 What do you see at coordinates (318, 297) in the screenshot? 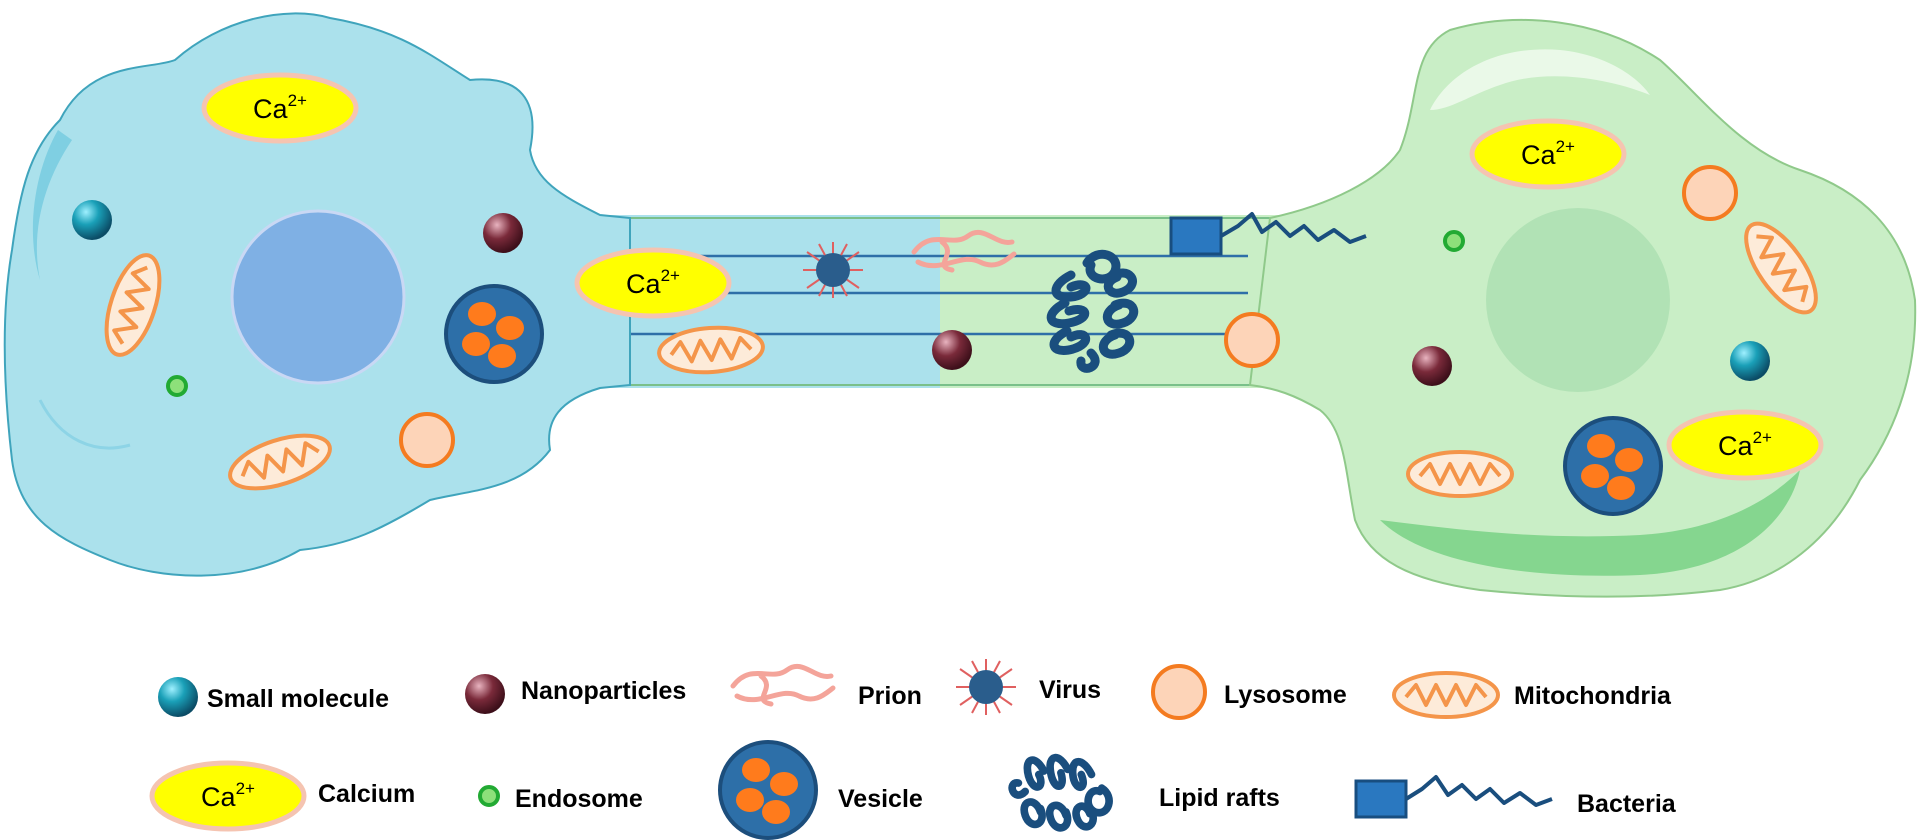
I see `left-nucleus` at bounding box center [318, 297].